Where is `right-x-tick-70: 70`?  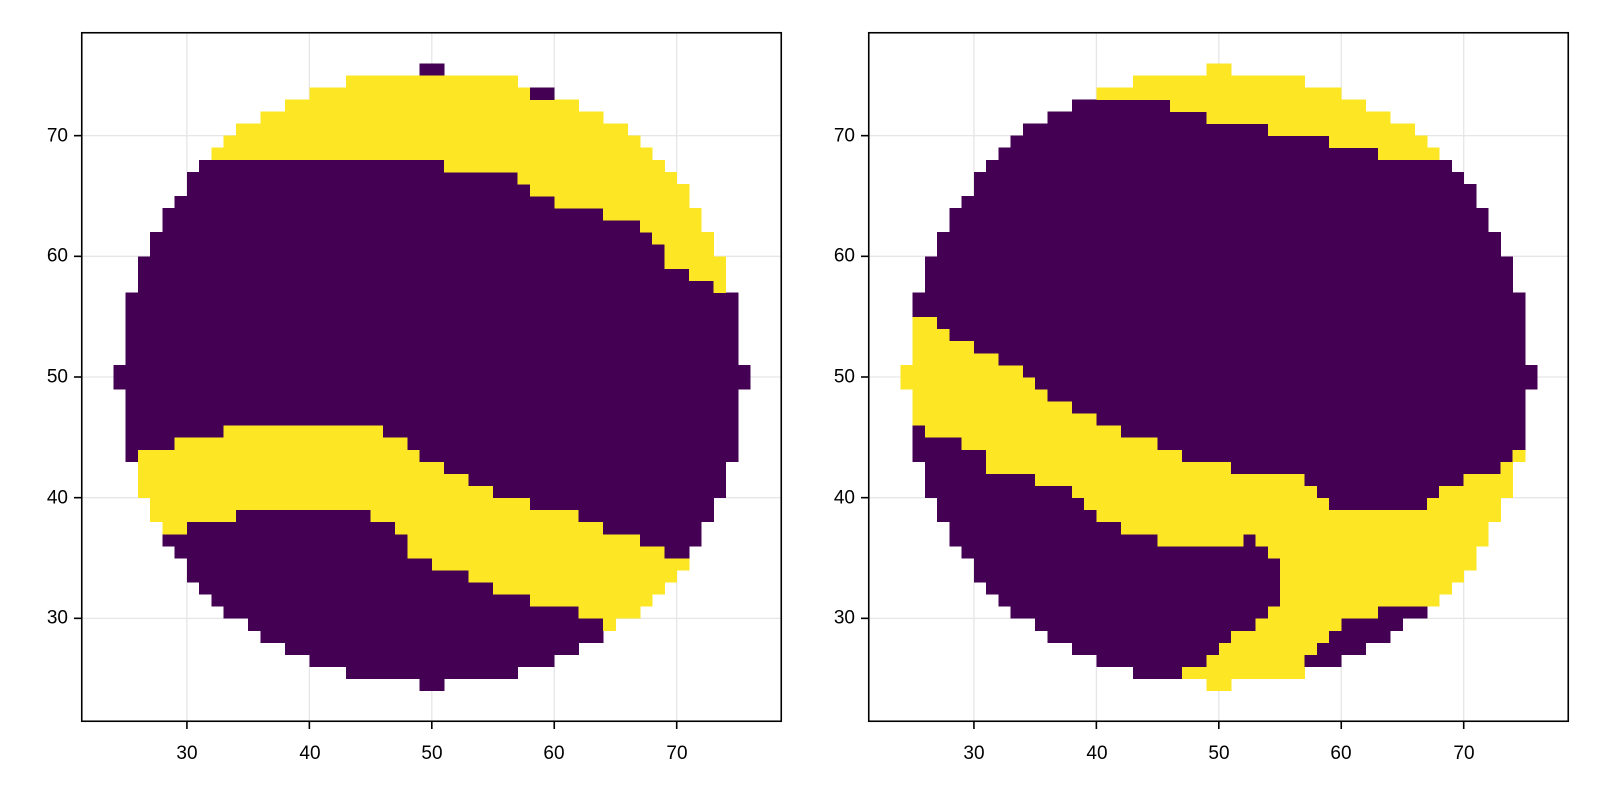 right-x-tick-70: 70 is located at coordinates (1464, 753).